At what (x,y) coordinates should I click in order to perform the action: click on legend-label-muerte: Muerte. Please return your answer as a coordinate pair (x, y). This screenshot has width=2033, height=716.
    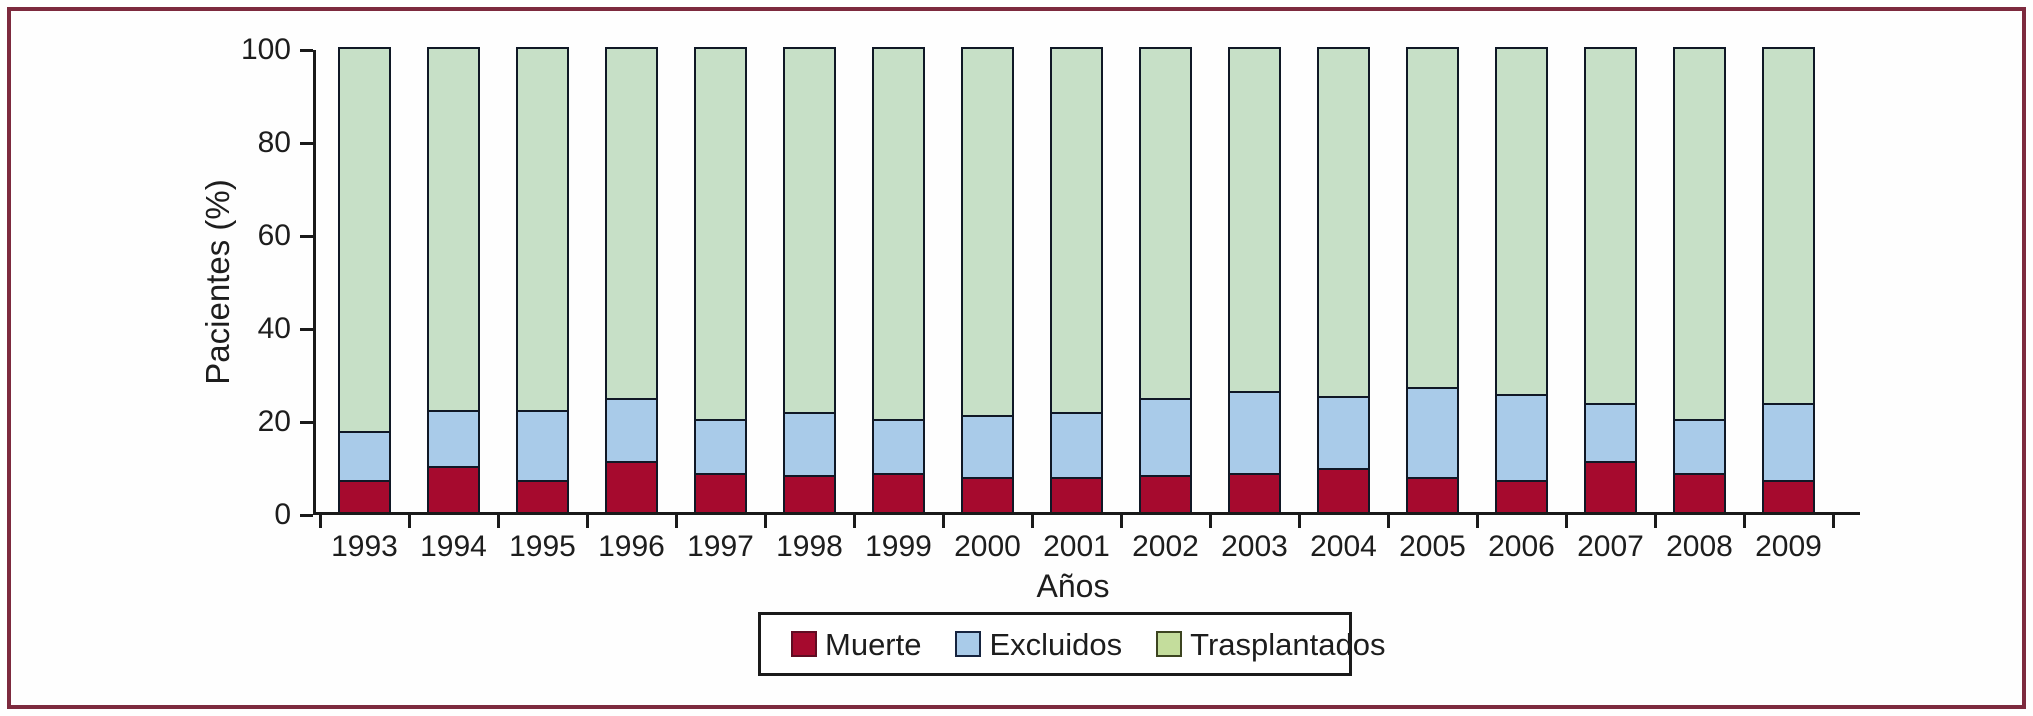
    Looking at the image, I should click on (873, 644).